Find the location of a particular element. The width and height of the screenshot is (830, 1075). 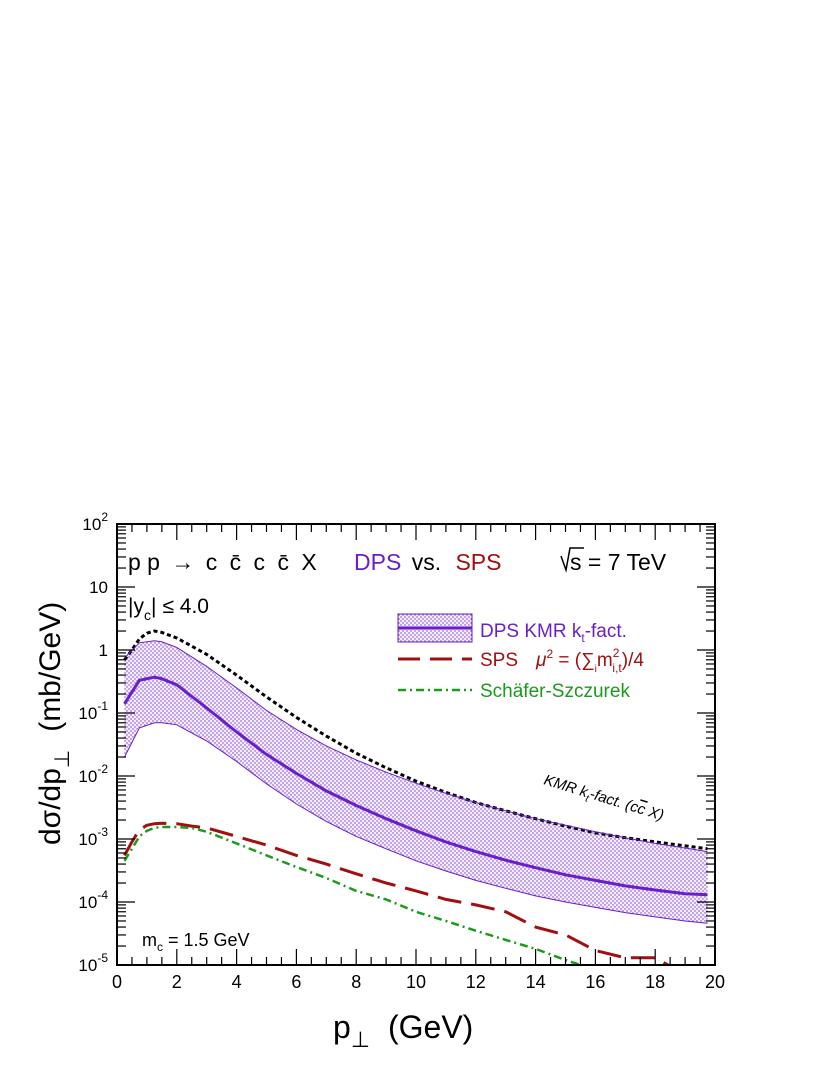

x-tick-label: 8 is located at coordinates (356, 982).